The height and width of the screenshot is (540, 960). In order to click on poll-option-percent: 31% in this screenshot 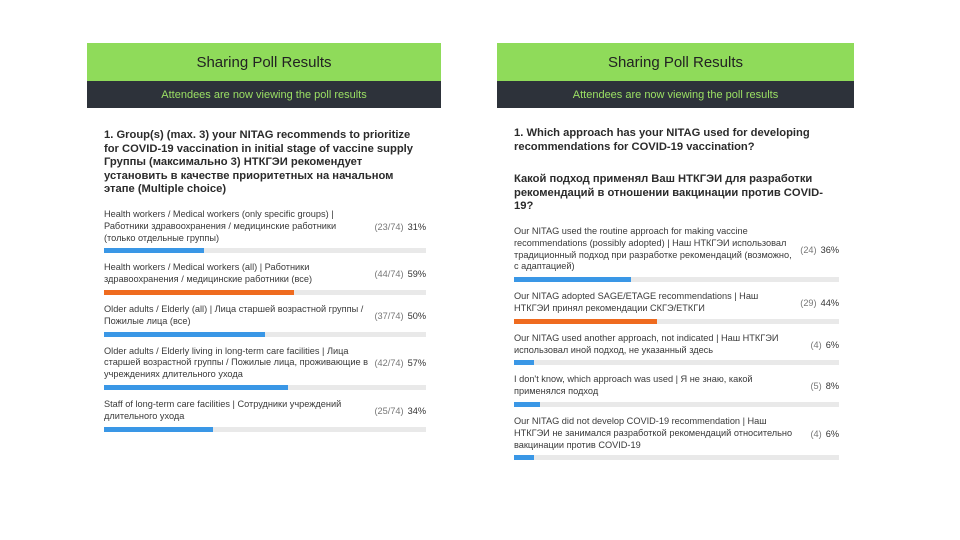, I will do `click(416, 226)`.